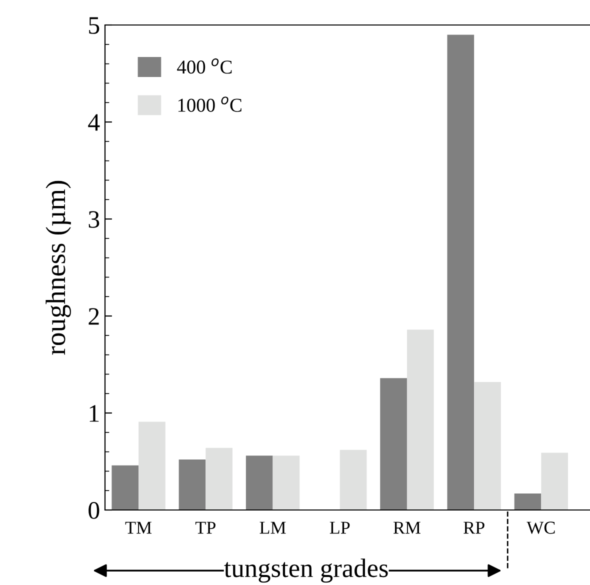 The height and width of the screenshot is (585, 590). I want to click on y-tick-label: 4, so click(94, 122).